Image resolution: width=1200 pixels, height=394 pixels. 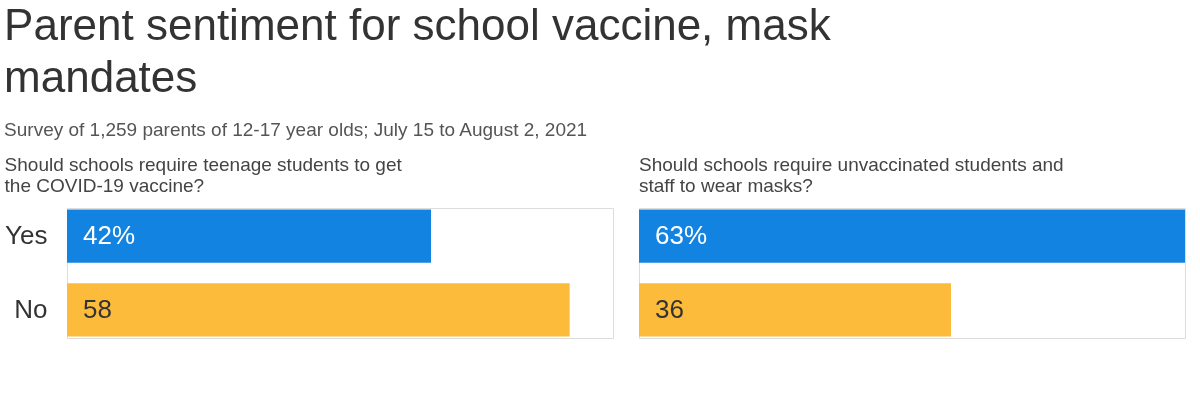 I want to click on data-label: 42%, so click(x=109, y=235).